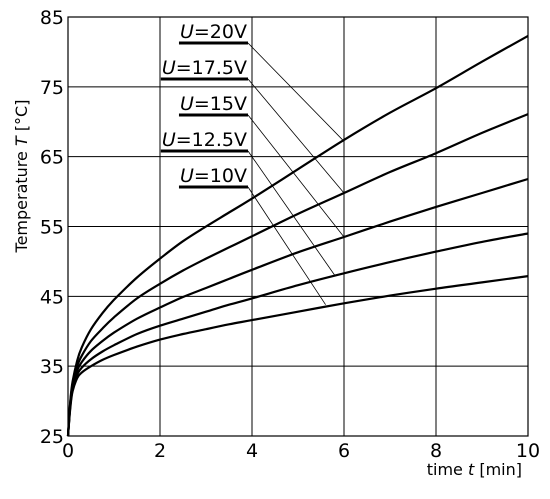 Image resolution: width=550 pixels, height=499 pixels. Describe the element at coordinates (528, 451) in the screenshot. I see `x-tick-label: 10` at that location.